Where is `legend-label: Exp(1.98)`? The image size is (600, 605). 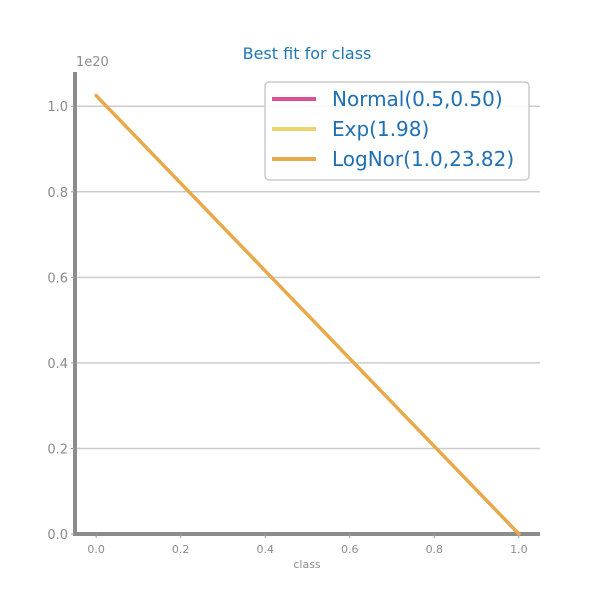 legend-label: Exp(1.98) is located at coordinates (380, 129).